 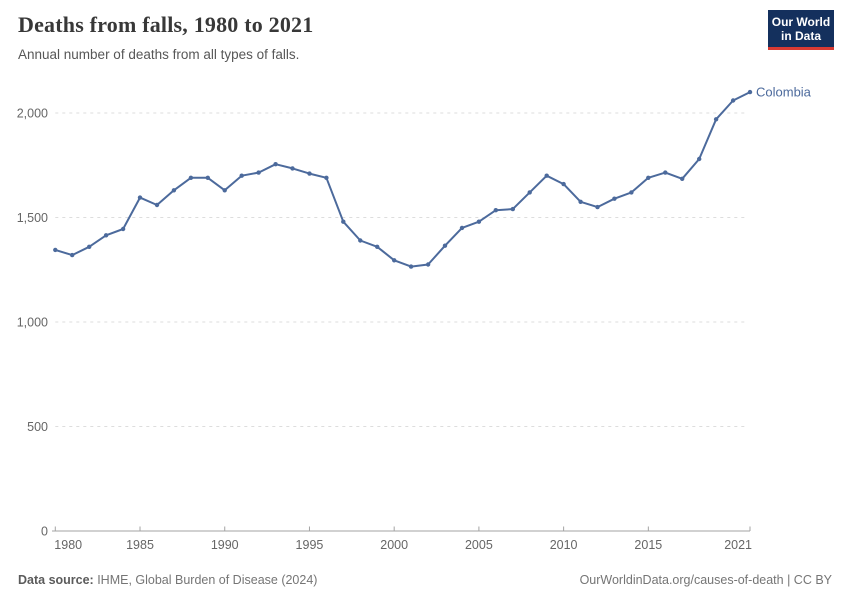 I want to click on y-tick-label: 0, so click(x=44, y=532).